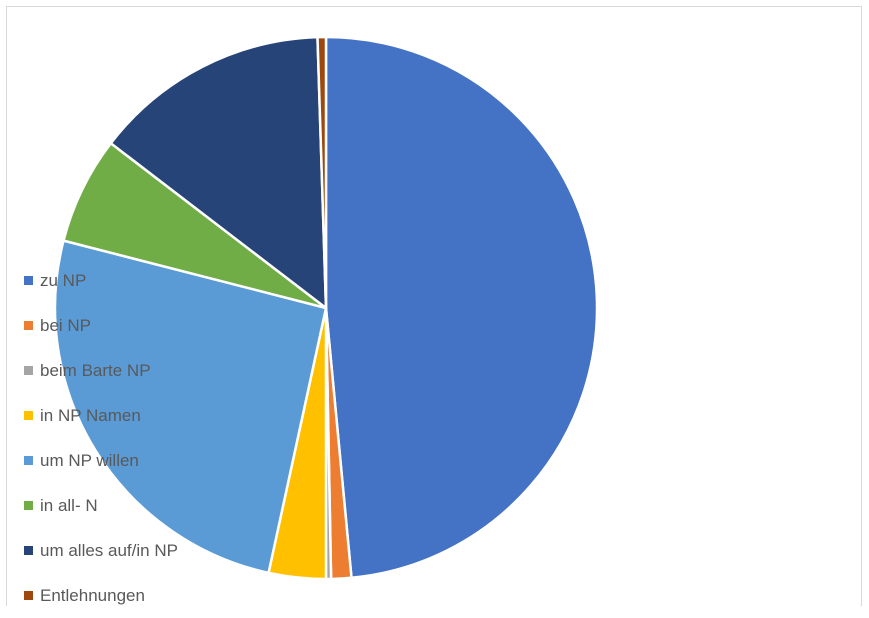 Image resolution: width=869 pixels, height=618 pixels. I want to click on legend-label: in NP Namen, so click(90, 415).